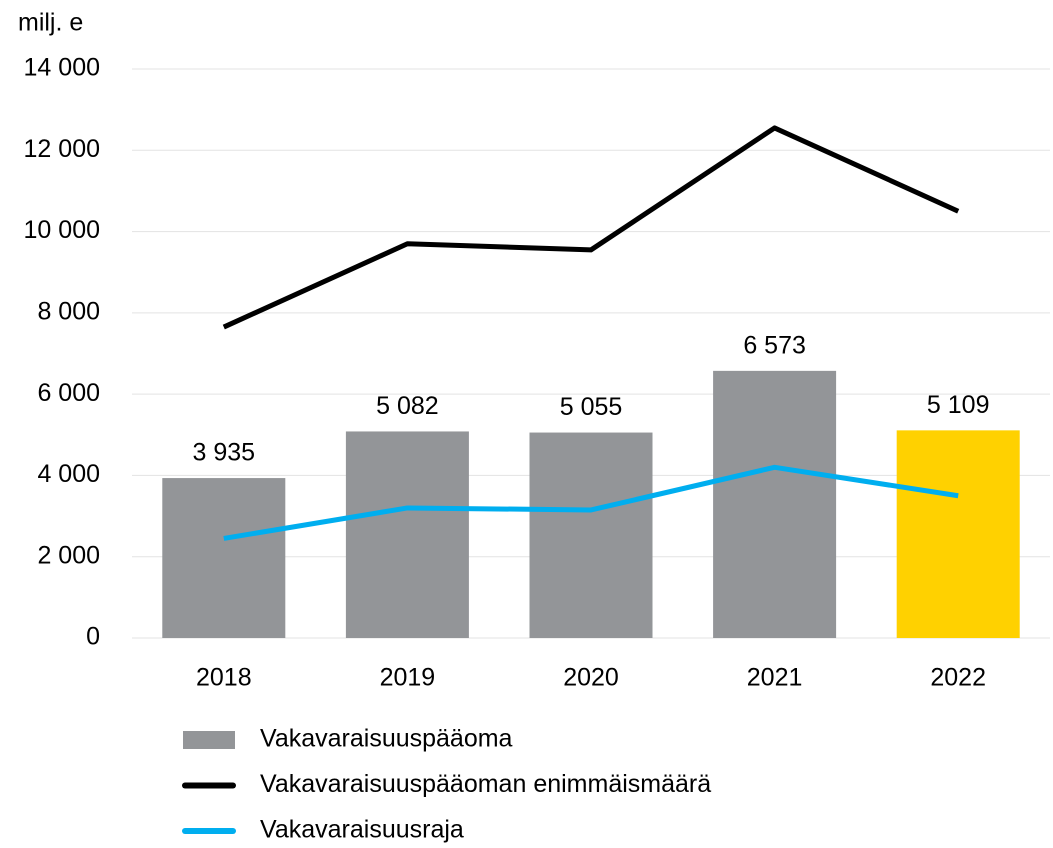 This screenshot has width=1053, height=848. I want to click on legend-swatch, so click(209, 740).